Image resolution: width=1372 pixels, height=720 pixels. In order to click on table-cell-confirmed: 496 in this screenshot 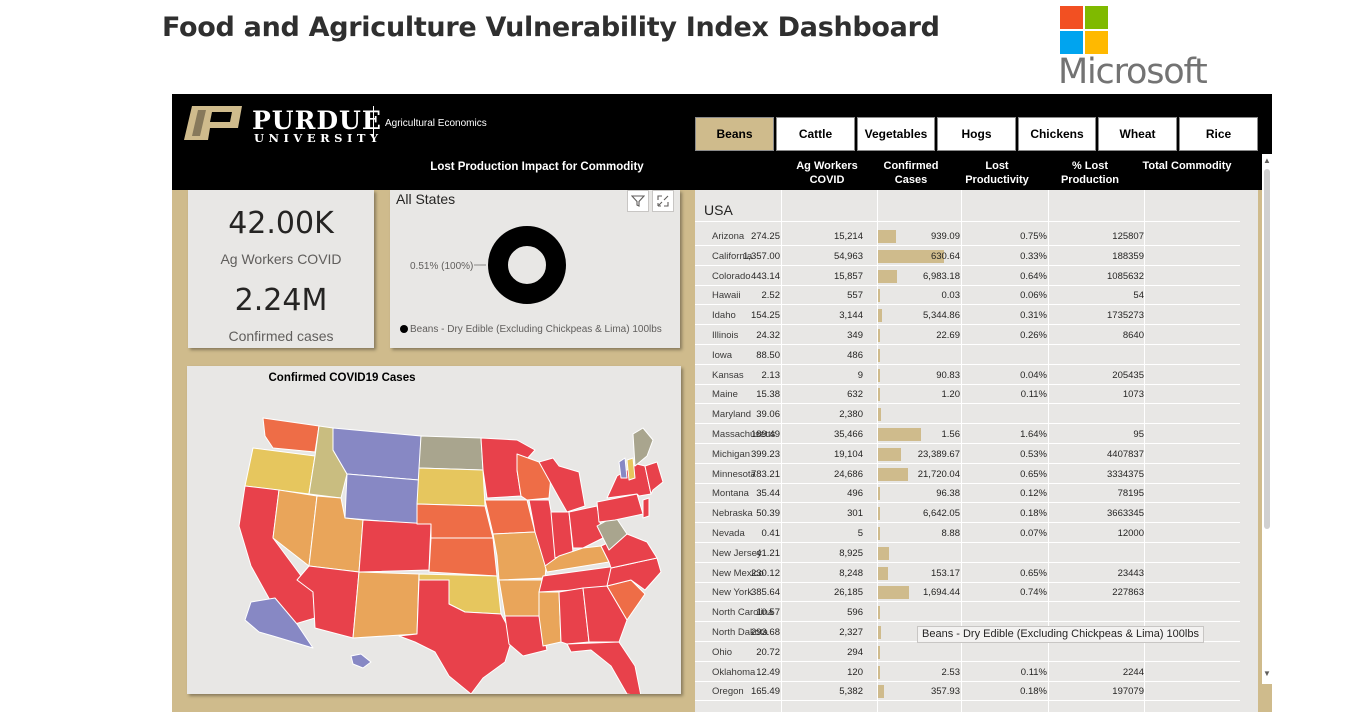, I will do `click(855, 494)`.